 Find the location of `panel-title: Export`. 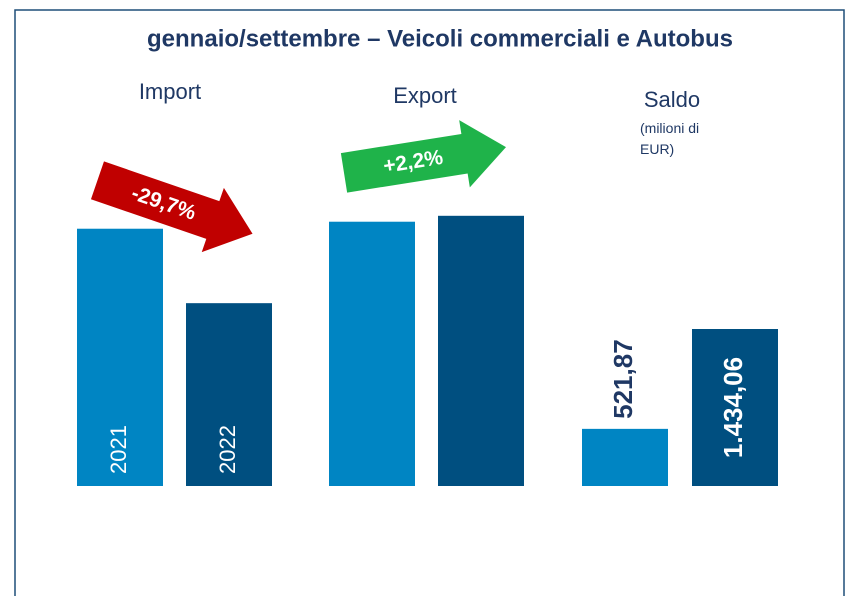

panel-title: Export is located at coordinates (425, 95).